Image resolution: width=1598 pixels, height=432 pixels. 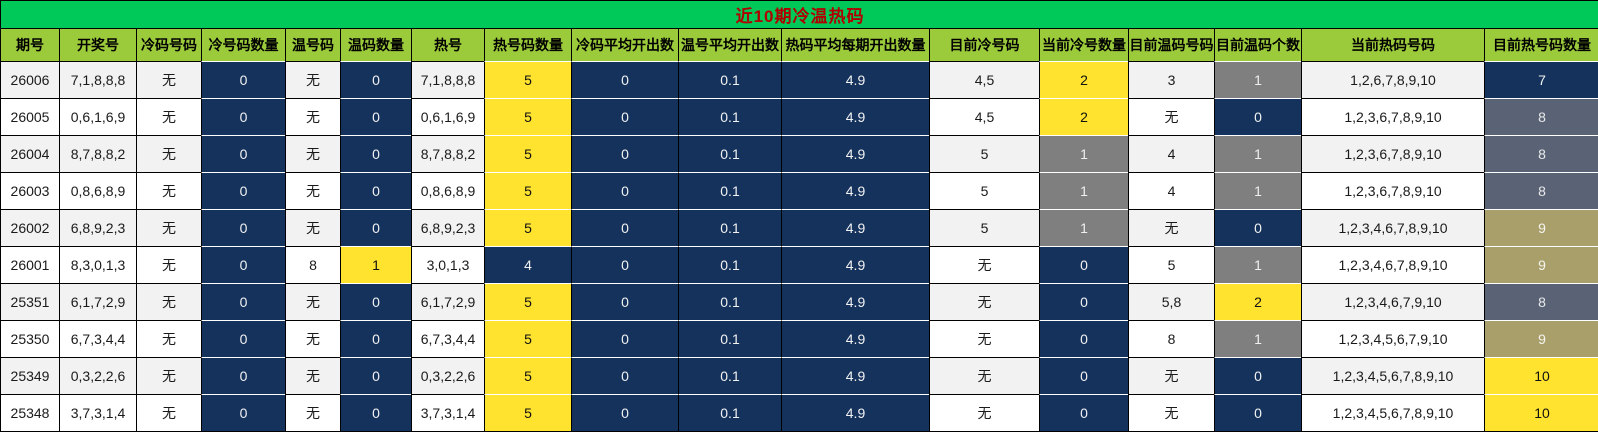 What do you see at coordinates (1083, 301) in the screenshot?
I see `cell-r7-c13: 0` at bounding box center [1083, 301].